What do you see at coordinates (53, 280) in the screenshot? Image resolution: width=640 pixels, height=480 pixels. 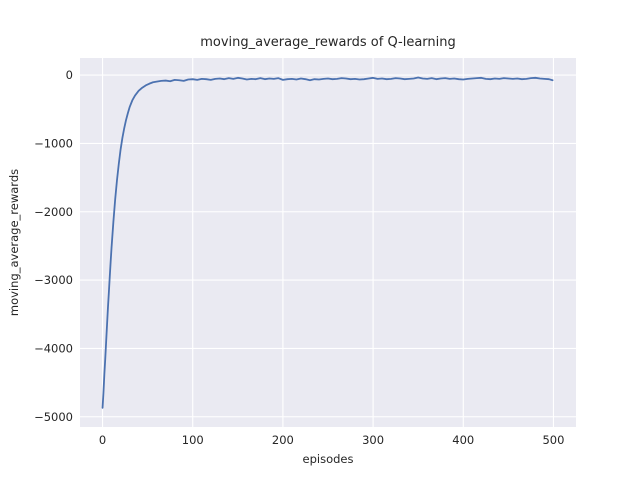 I see `y-tick-label: −3000` at bounding box center [53, 280].